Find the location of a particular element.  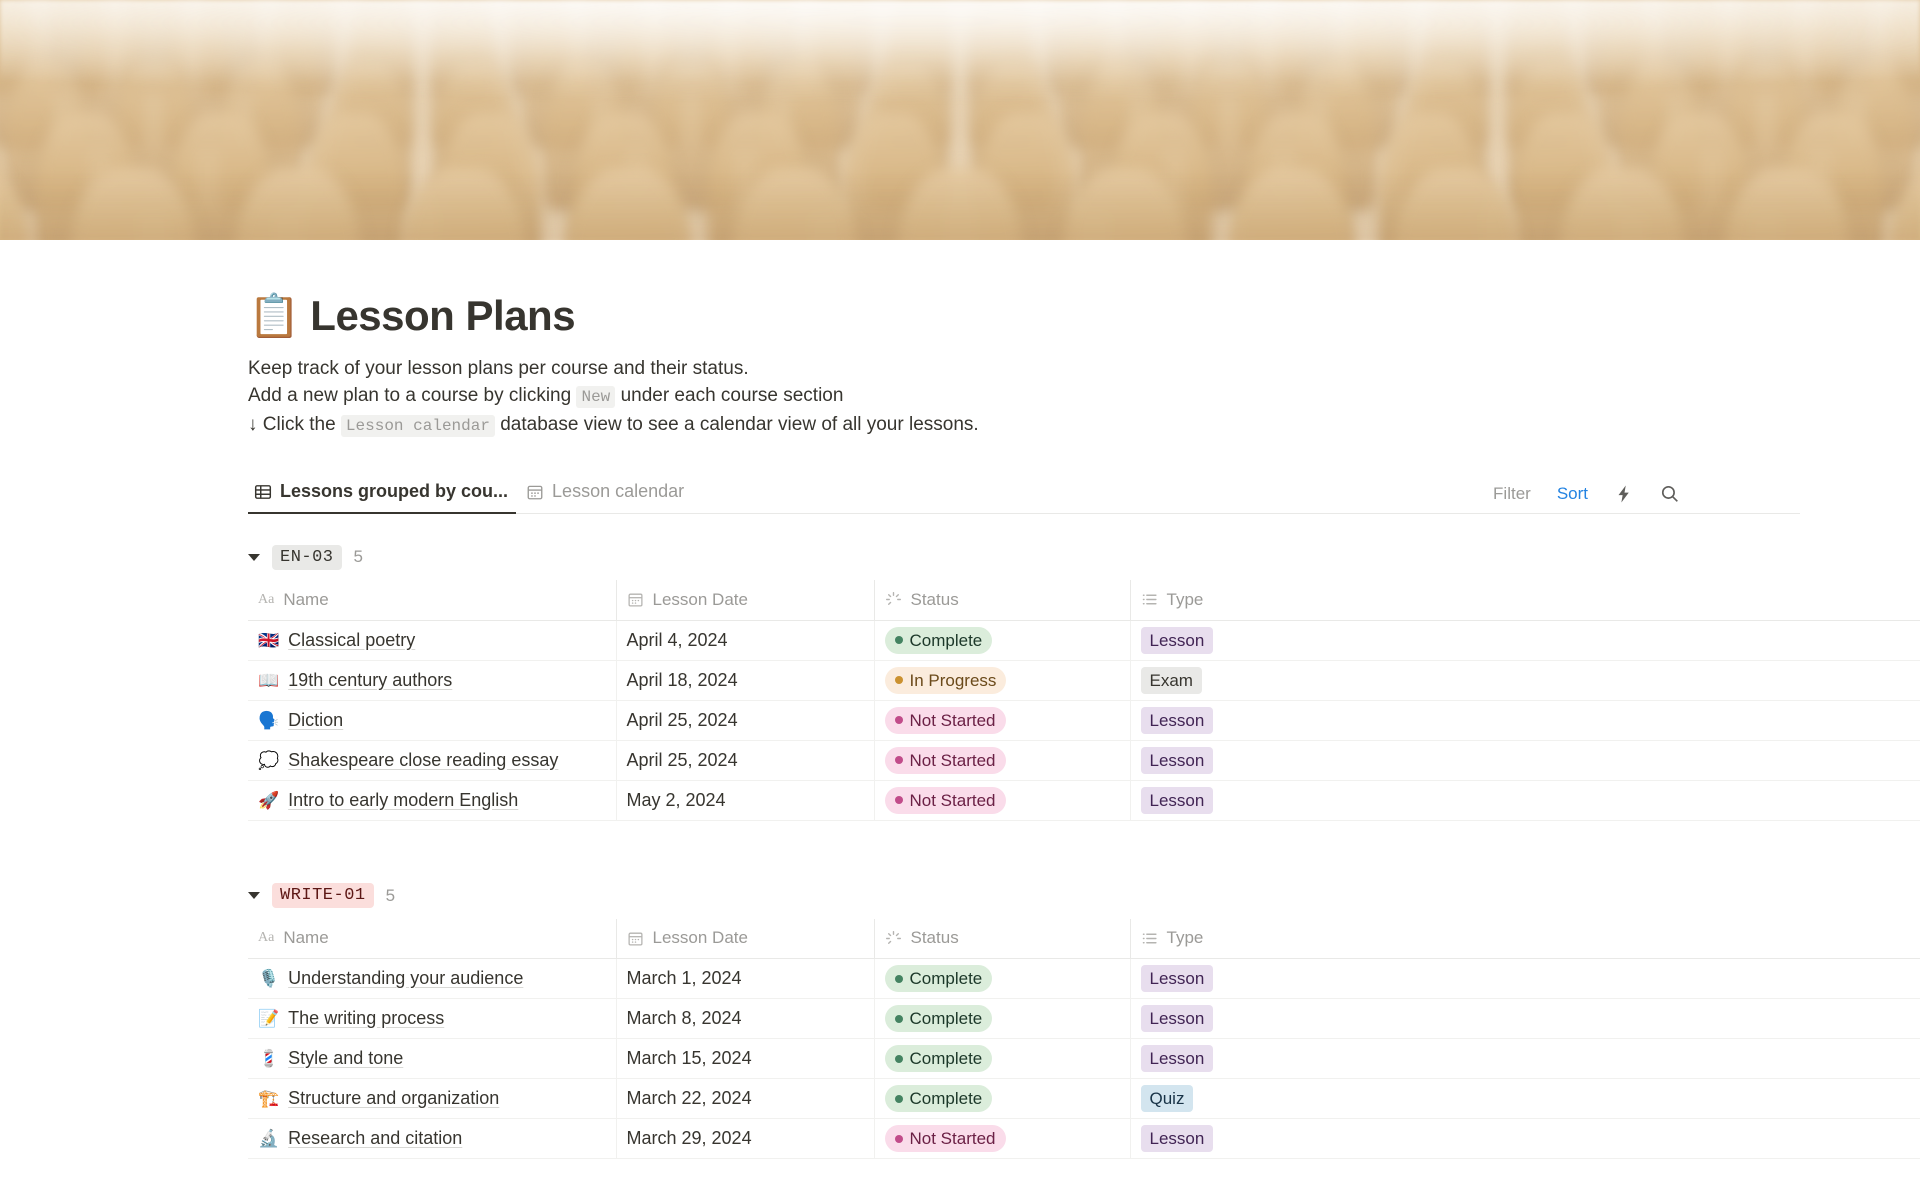

page-title: Lesson Plans is located at coordinates (443, 315).